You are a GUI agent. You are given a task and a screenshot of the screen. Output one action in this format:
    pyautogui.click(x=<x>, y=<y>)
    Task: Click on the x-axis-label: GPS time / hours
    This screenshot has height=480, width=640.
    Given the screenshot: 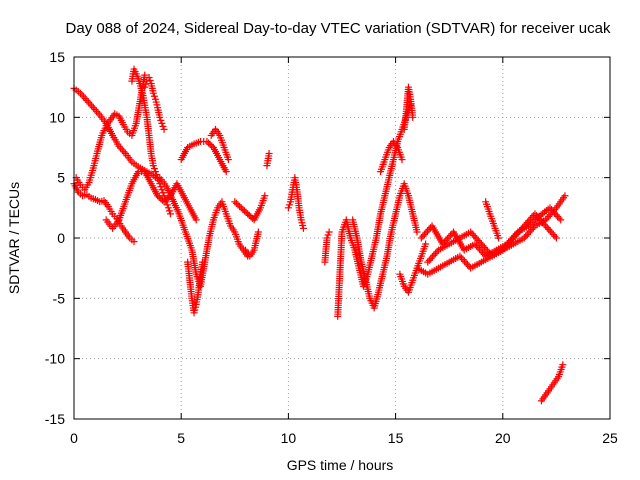 What is the action you would take?
    pyautogui.click(x=340, y=465)
    